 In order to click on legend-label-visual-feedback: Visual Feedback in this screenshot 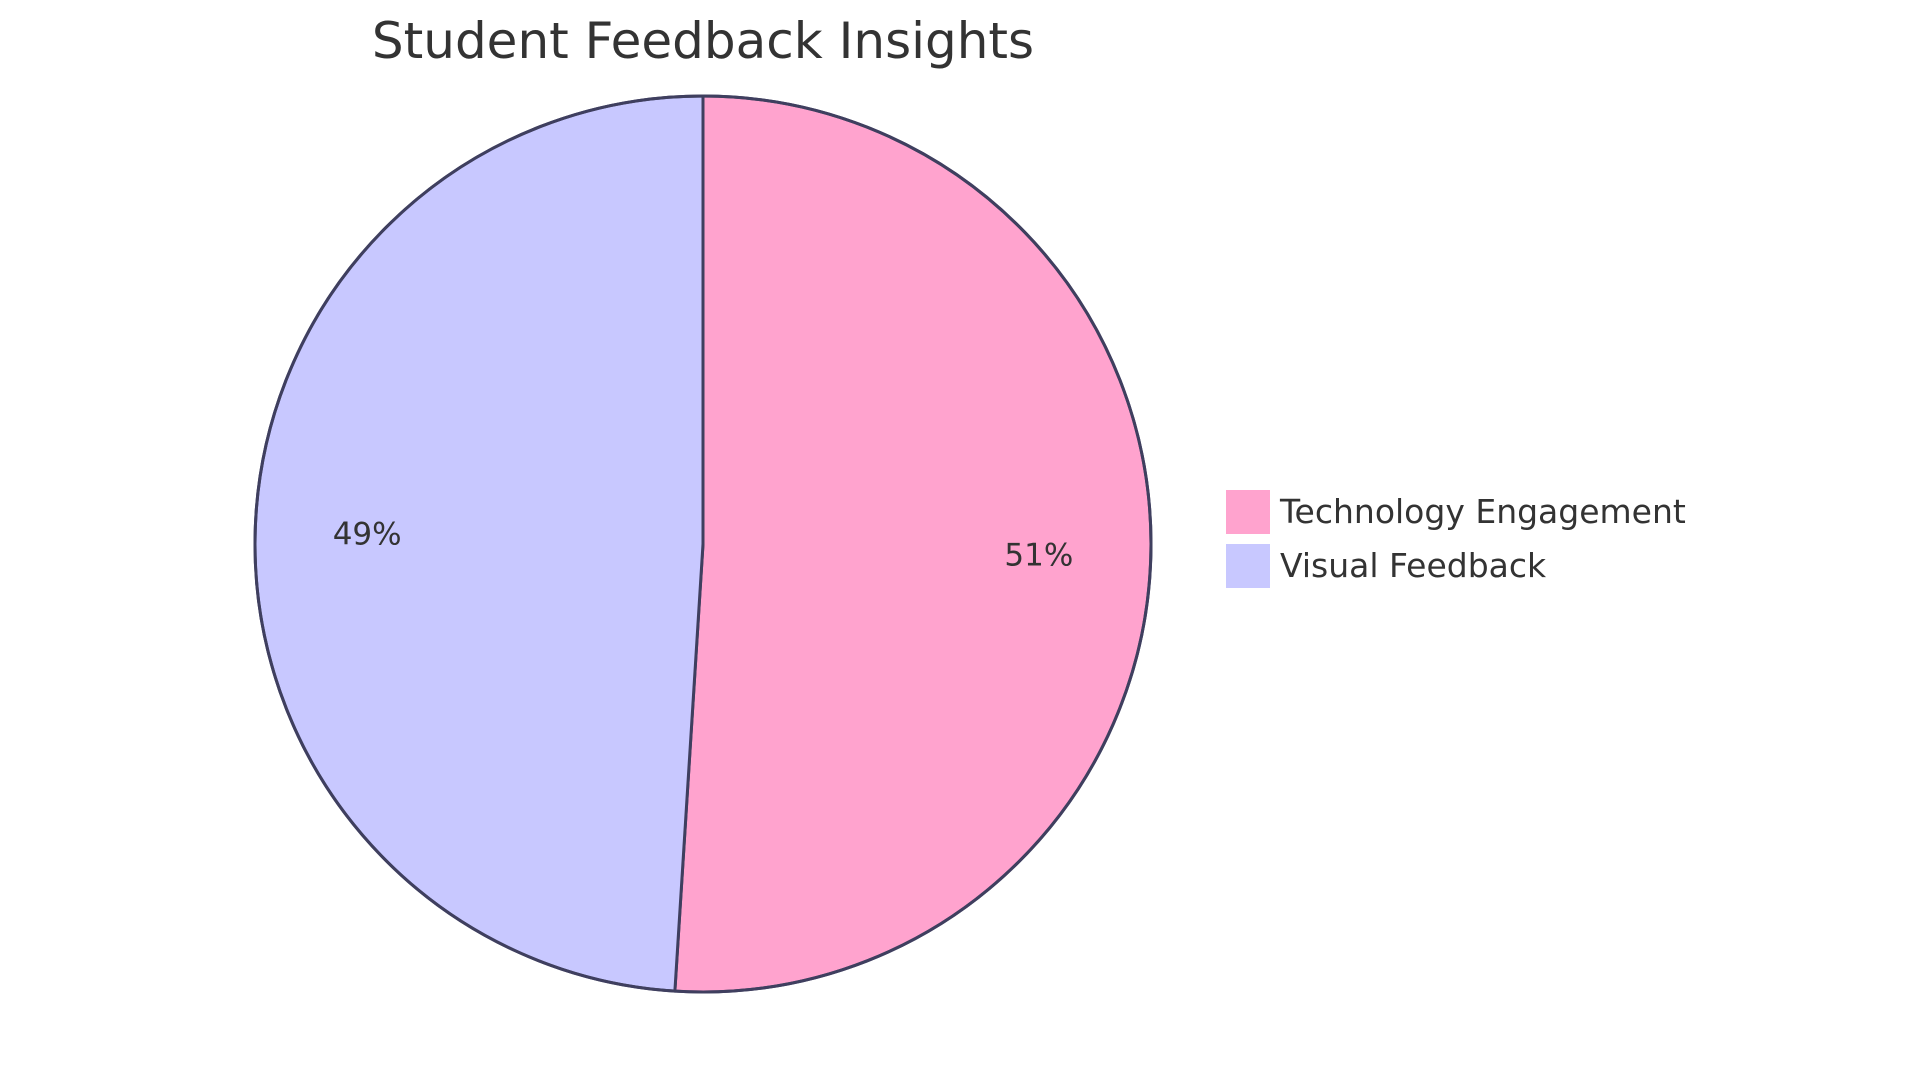, I will do `click(1413, 565)`.